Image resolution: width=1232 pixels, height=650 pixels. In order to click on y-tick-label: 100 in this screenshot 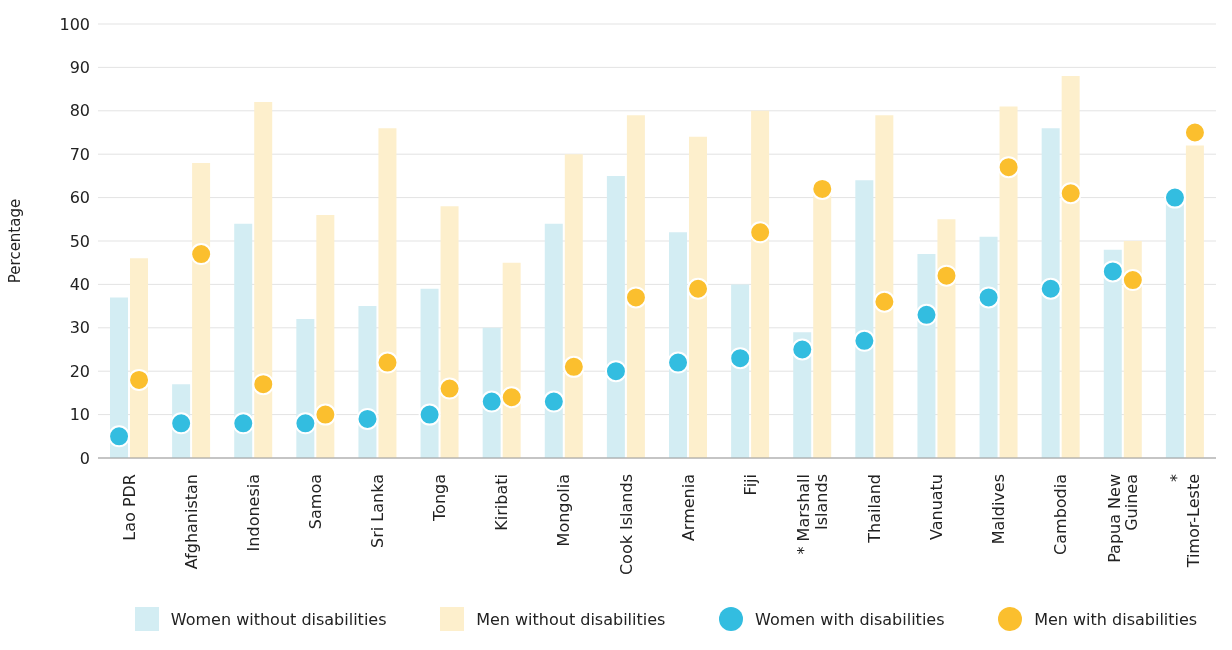, I will do `click(74, 24)`.